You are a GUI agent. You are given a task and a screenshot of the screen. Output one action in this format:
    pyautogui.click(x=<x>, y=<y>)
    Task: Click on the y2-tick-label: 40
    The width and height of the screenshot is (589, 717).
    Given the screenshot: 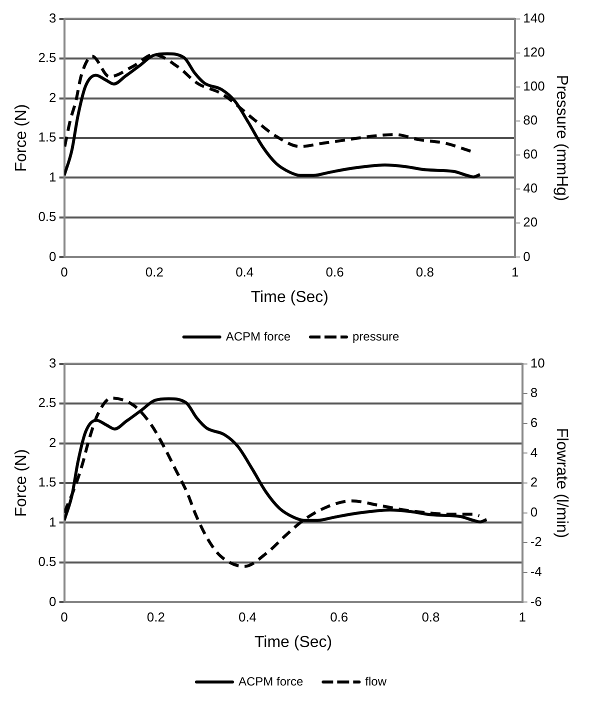 What is the action you would take?
    pyautogui.click(x=530, y=188)
    